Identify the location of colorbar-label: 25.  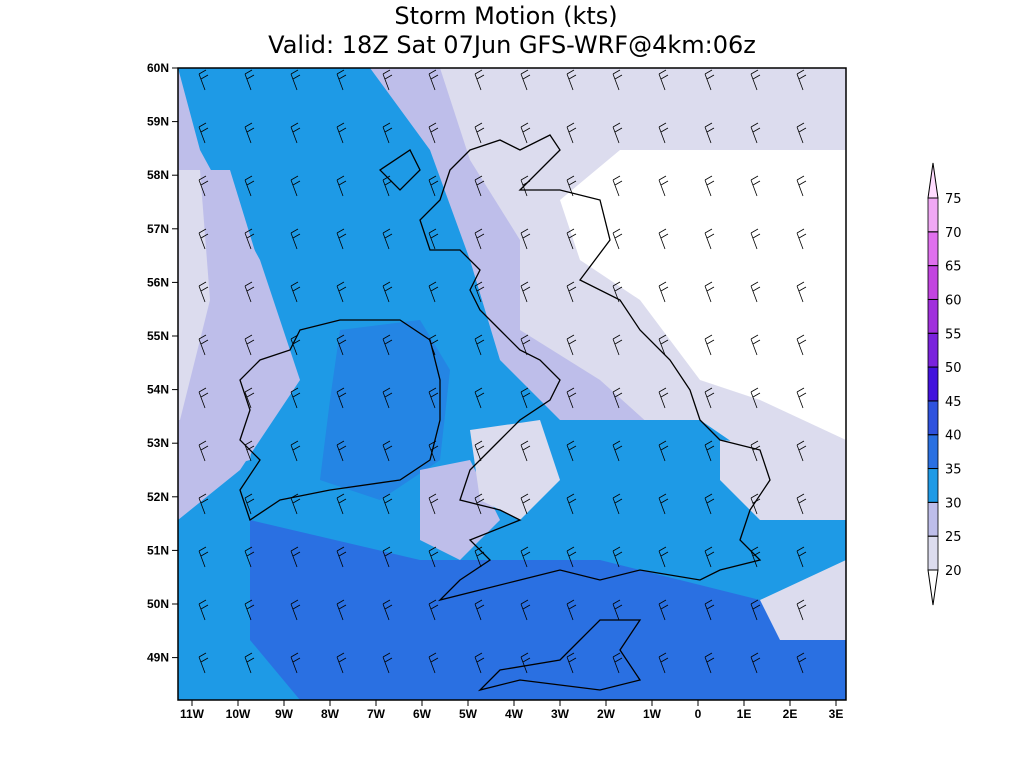
(953, 537).